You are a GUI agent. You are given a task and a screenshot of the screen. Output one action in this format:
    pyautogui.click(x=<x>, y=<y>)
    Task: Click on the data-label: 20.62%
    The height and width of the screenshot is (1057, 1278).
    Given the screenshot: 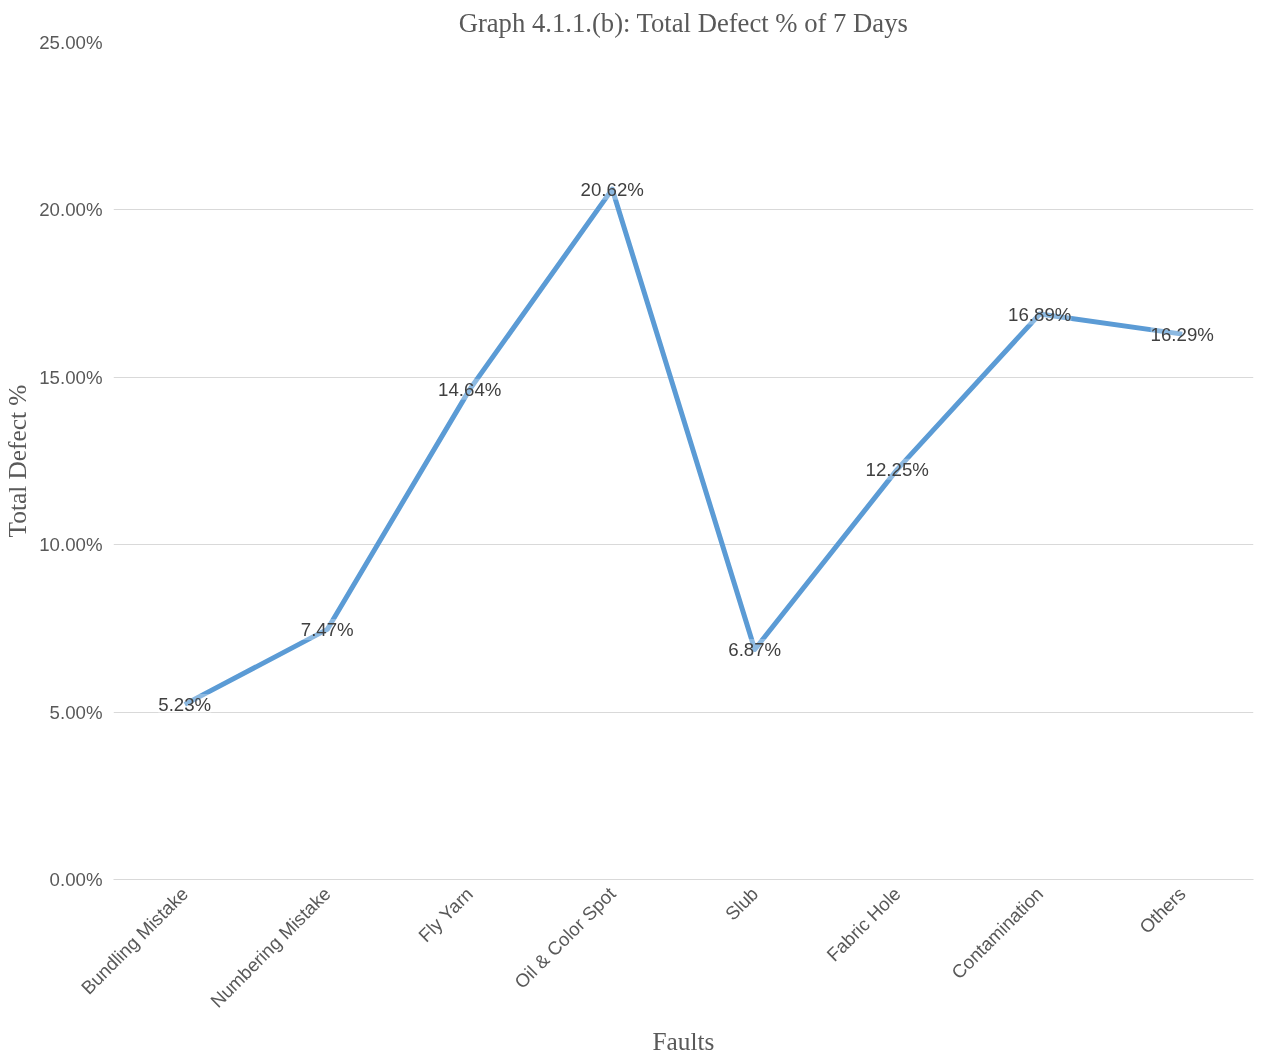 What is the action you would take?
    pyautogui.click(x=612, y=189)
    